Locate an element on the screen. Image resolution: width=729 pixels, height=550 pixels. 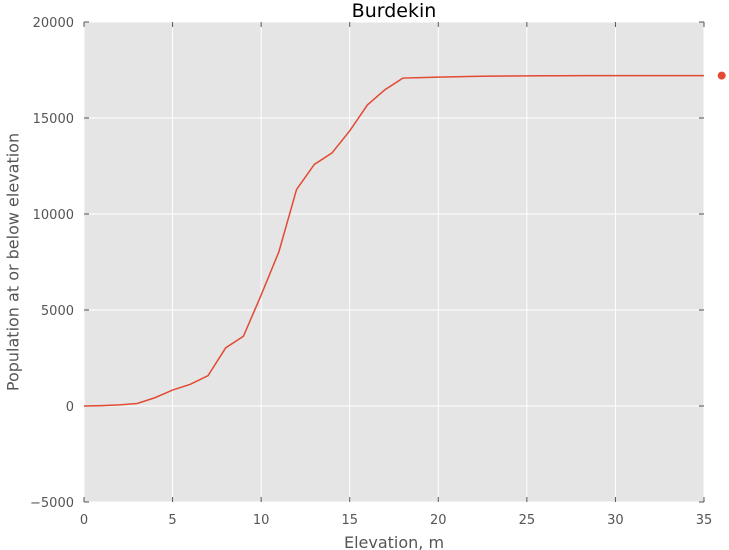
y-tick-label: 5000 is located at coordinates (57, 311).